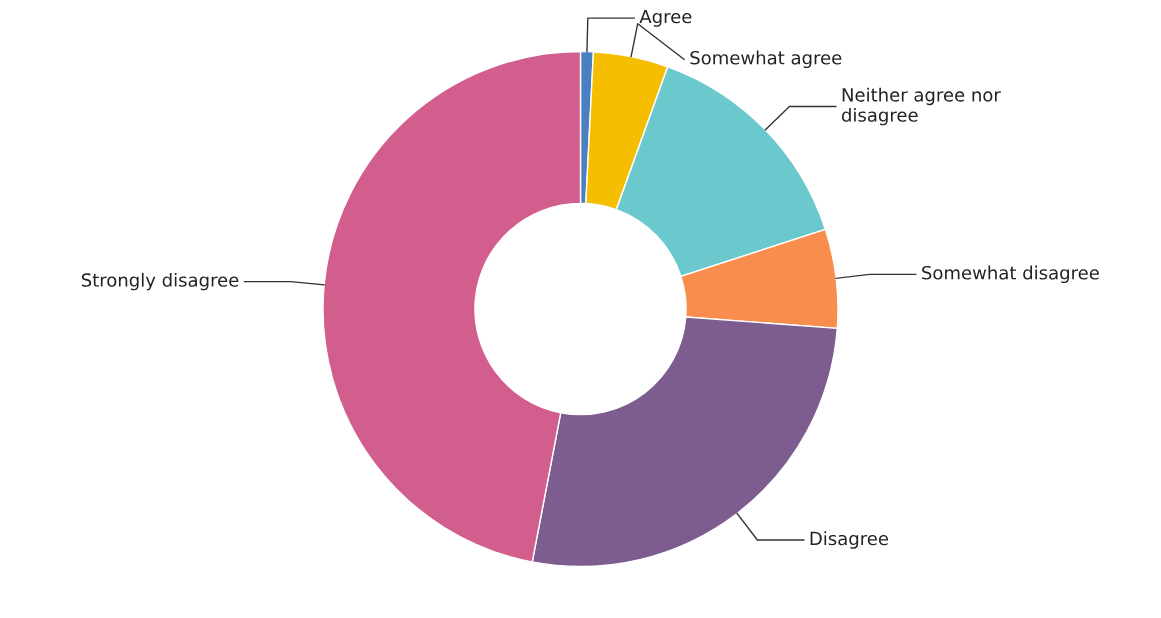 Image resolution: width=1161 pixels, height=618 pixels. I want to click on slice-label: Somewhat agree, so click(766, 59).